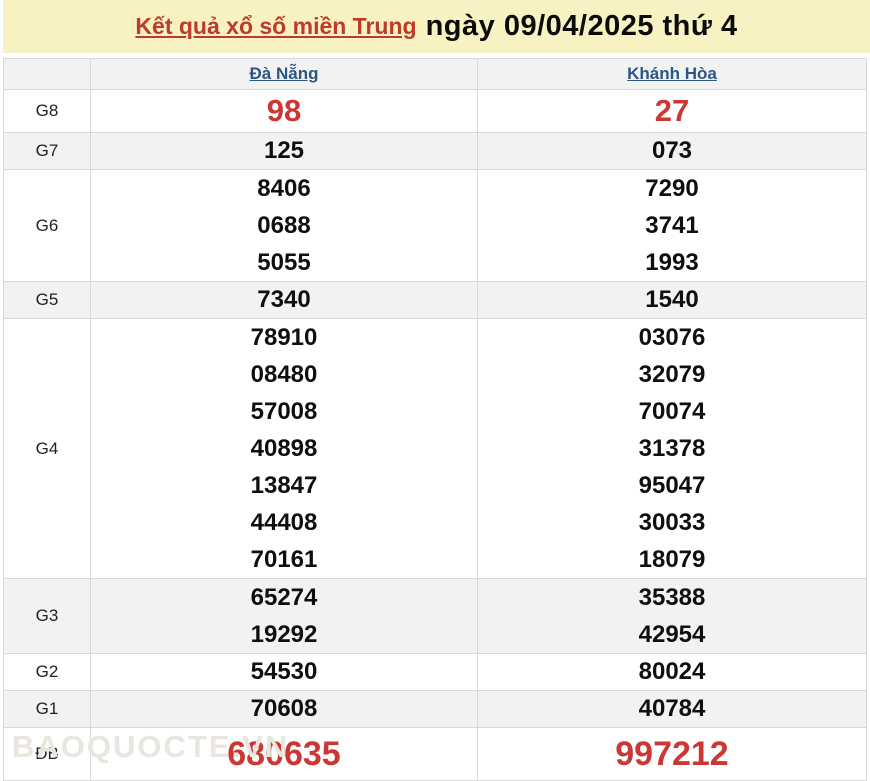  I want to click on prize-number: 32079, so click(672, 374).